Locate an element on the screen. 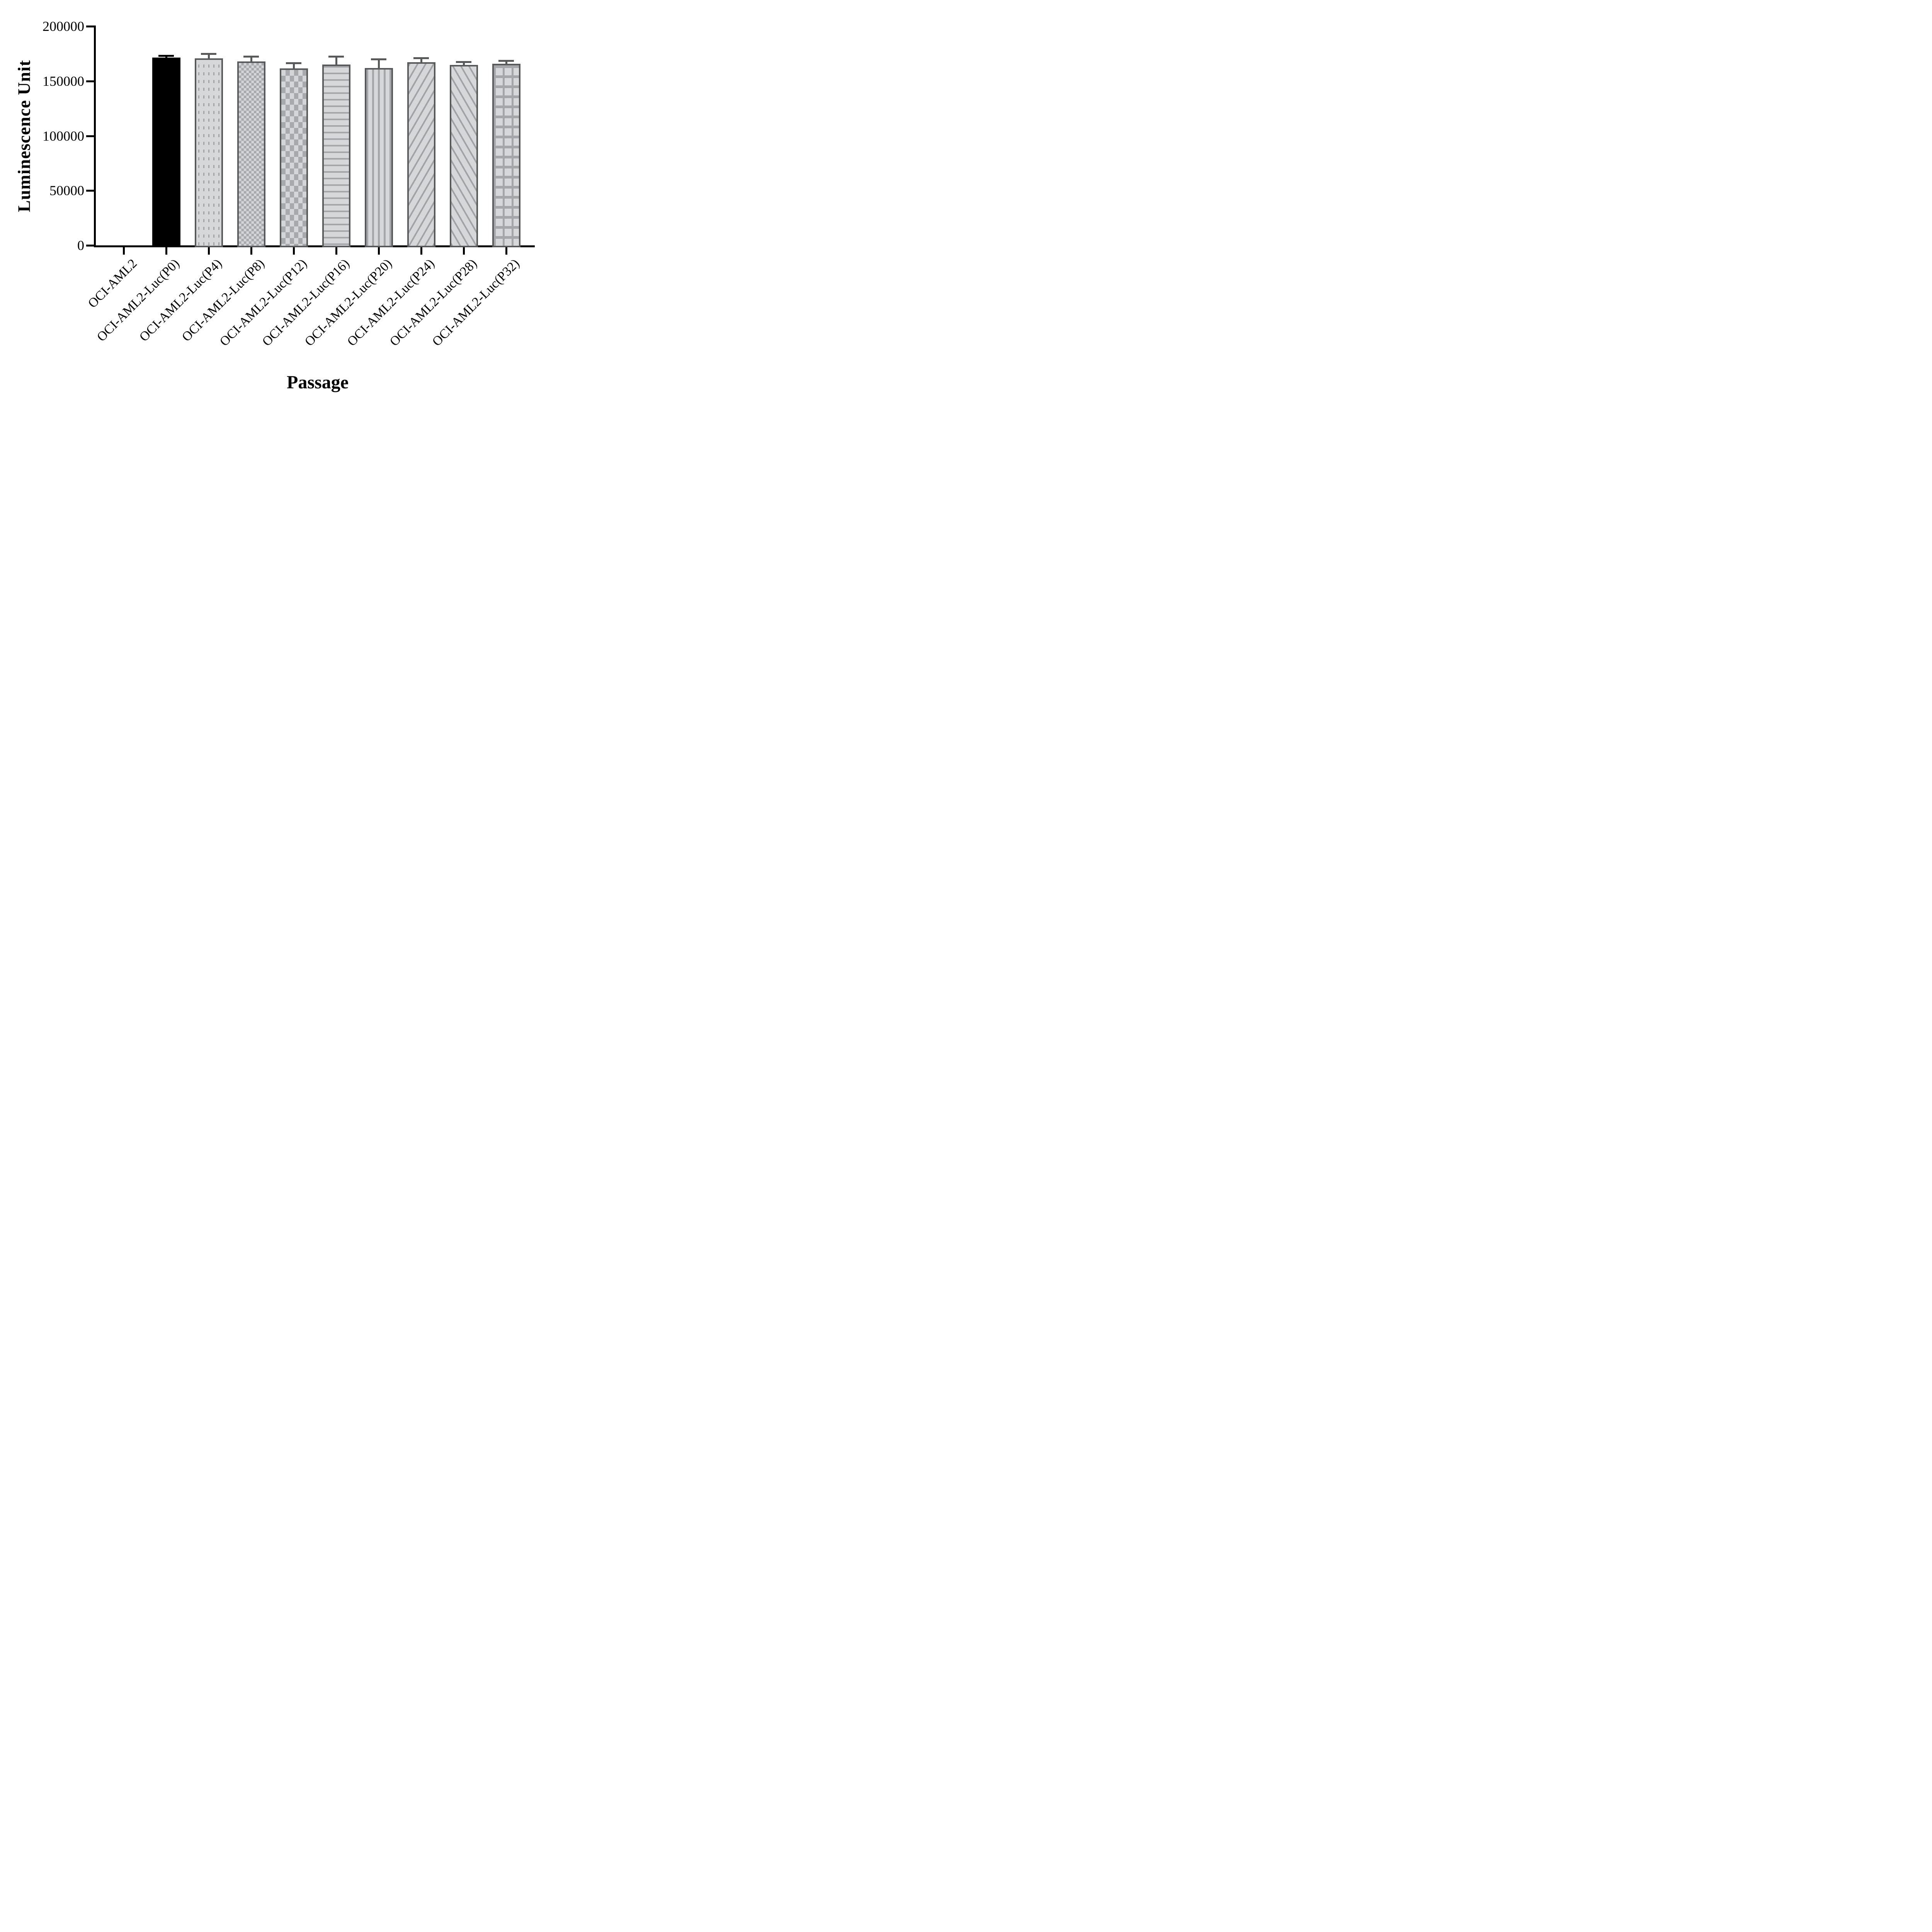 This screenshot has height=1932, width=1932. bar-OCI-AML2-Luc(P8) is located at coordinates (251, 154).